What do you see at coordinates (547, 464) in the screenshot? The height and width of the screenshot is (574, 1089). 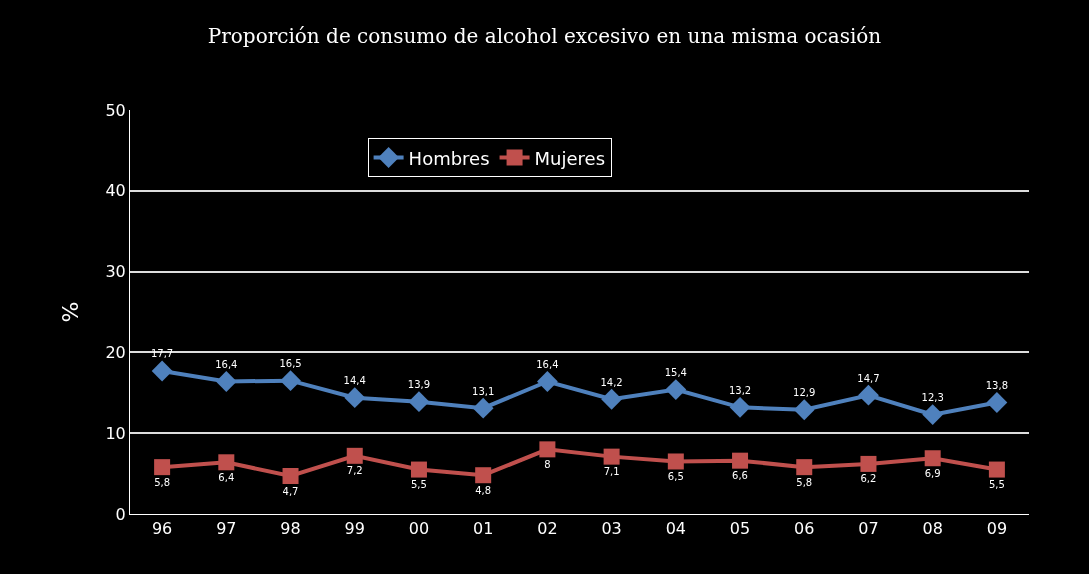 I see `data-label: 8` at bounding box center [547, 464].